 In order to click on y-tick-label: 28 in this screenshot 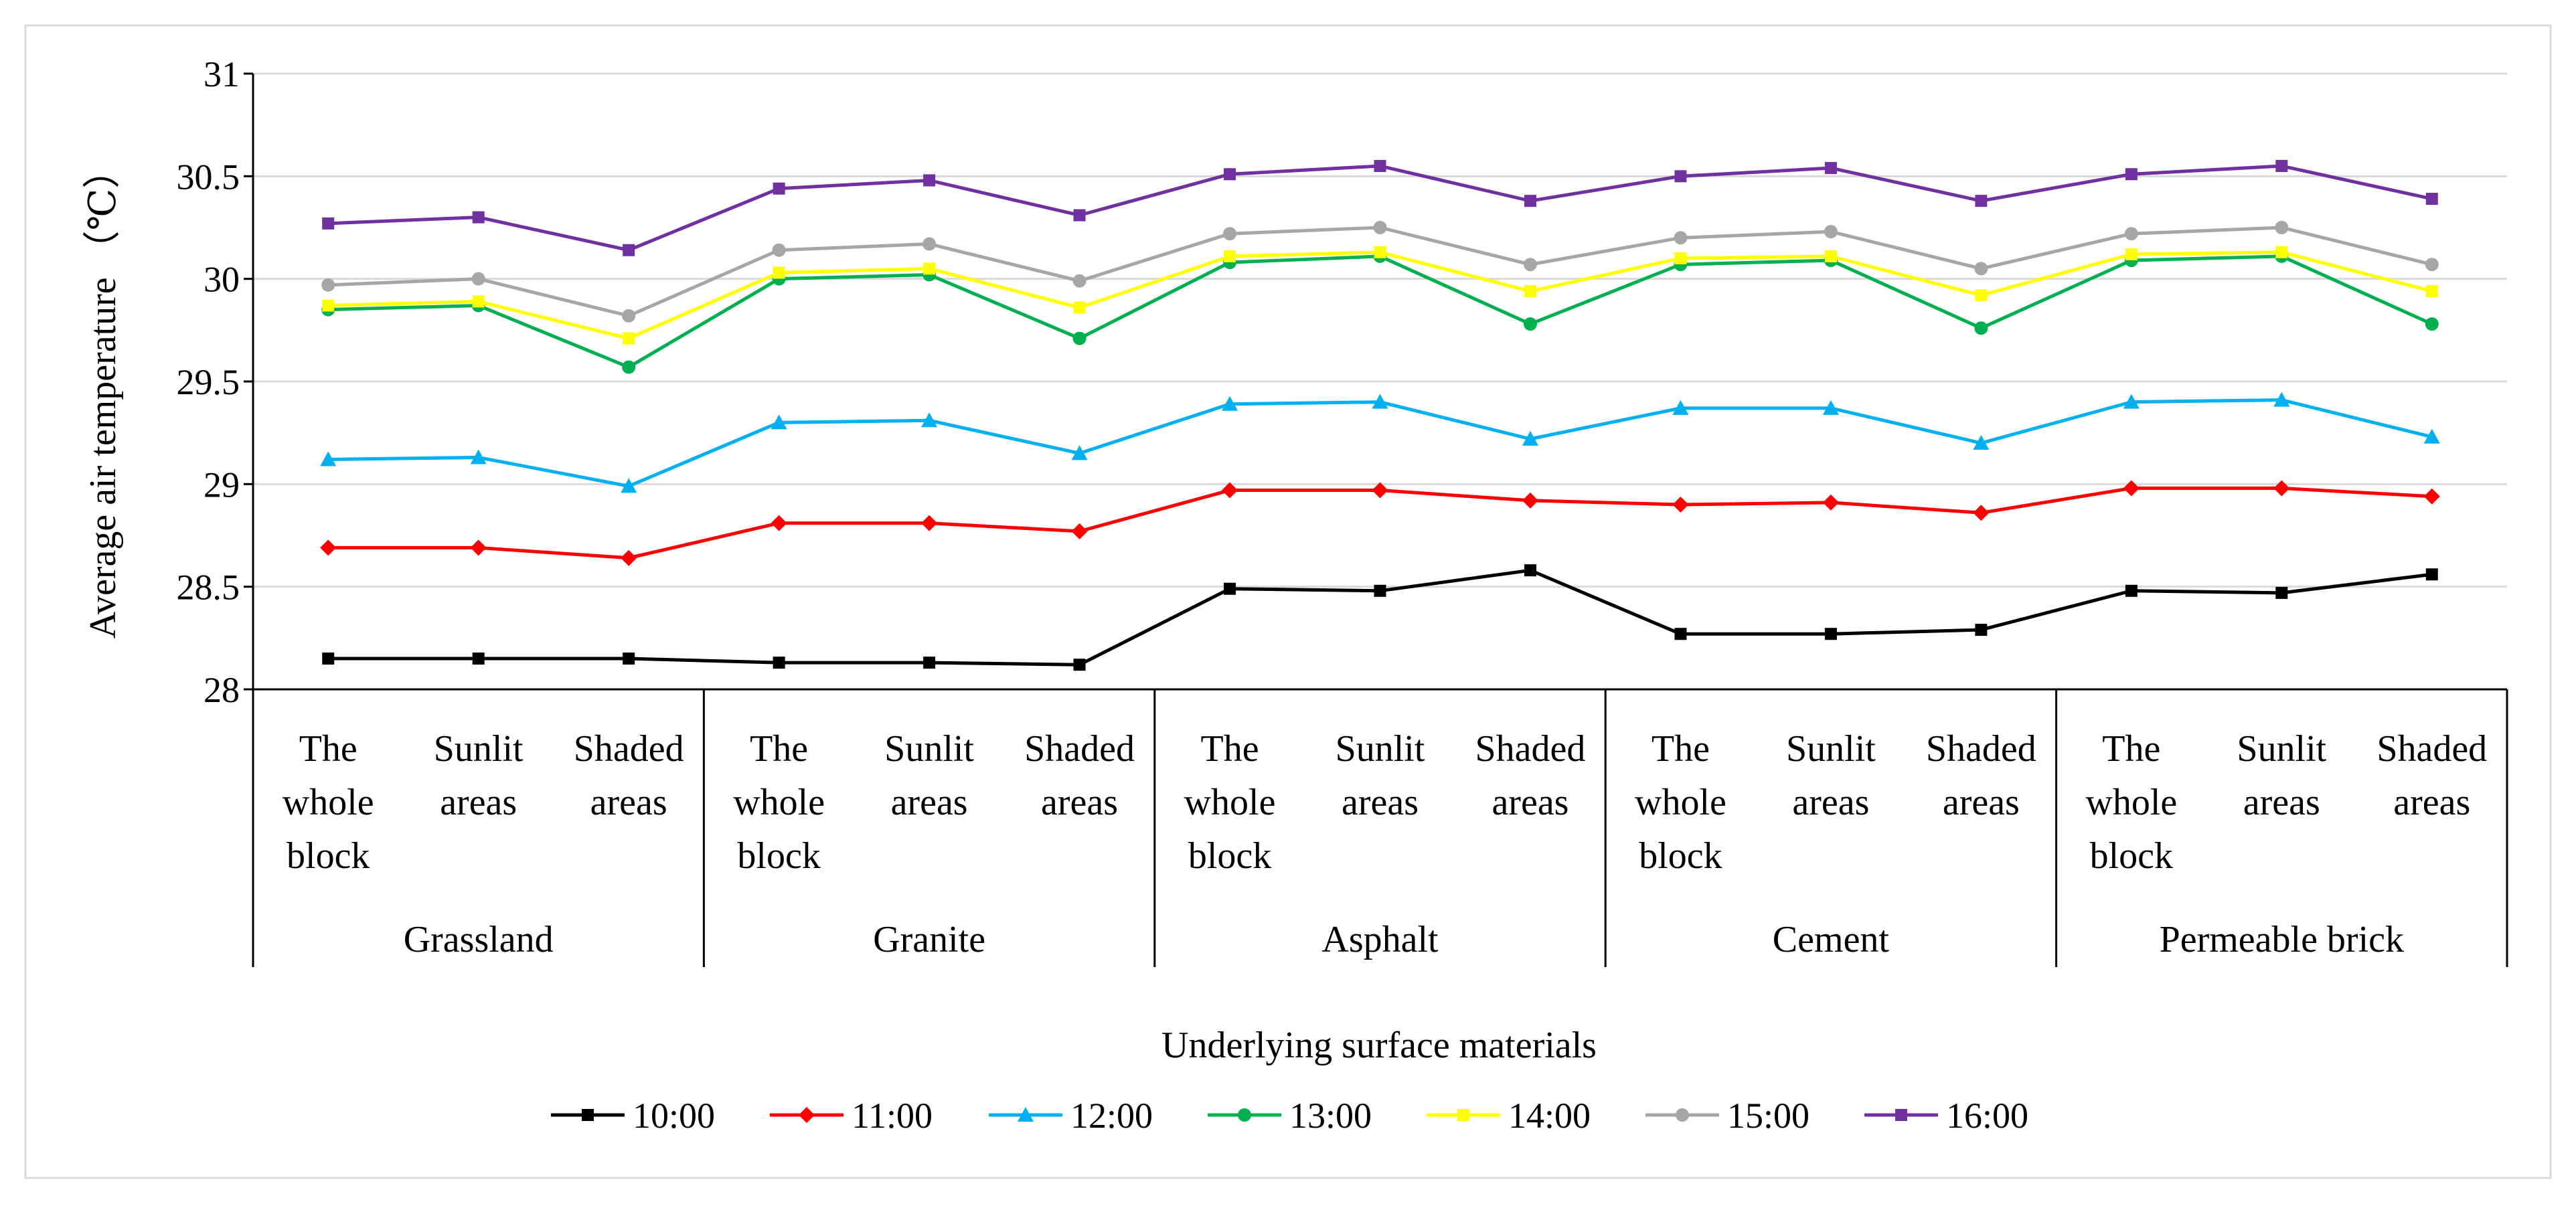, I will do `click(222, 690)`.